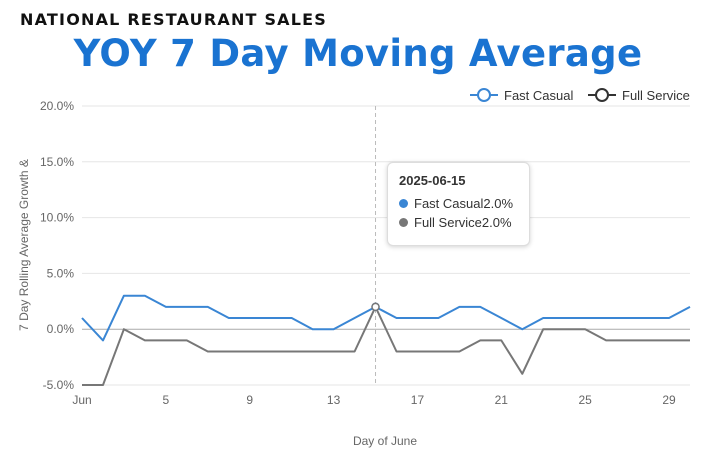 This screenshot has width=716, height=462. Describe the element at coordinates (57, 218) in the screenshot. I see `y-tick-label: 10.0%` at that location.